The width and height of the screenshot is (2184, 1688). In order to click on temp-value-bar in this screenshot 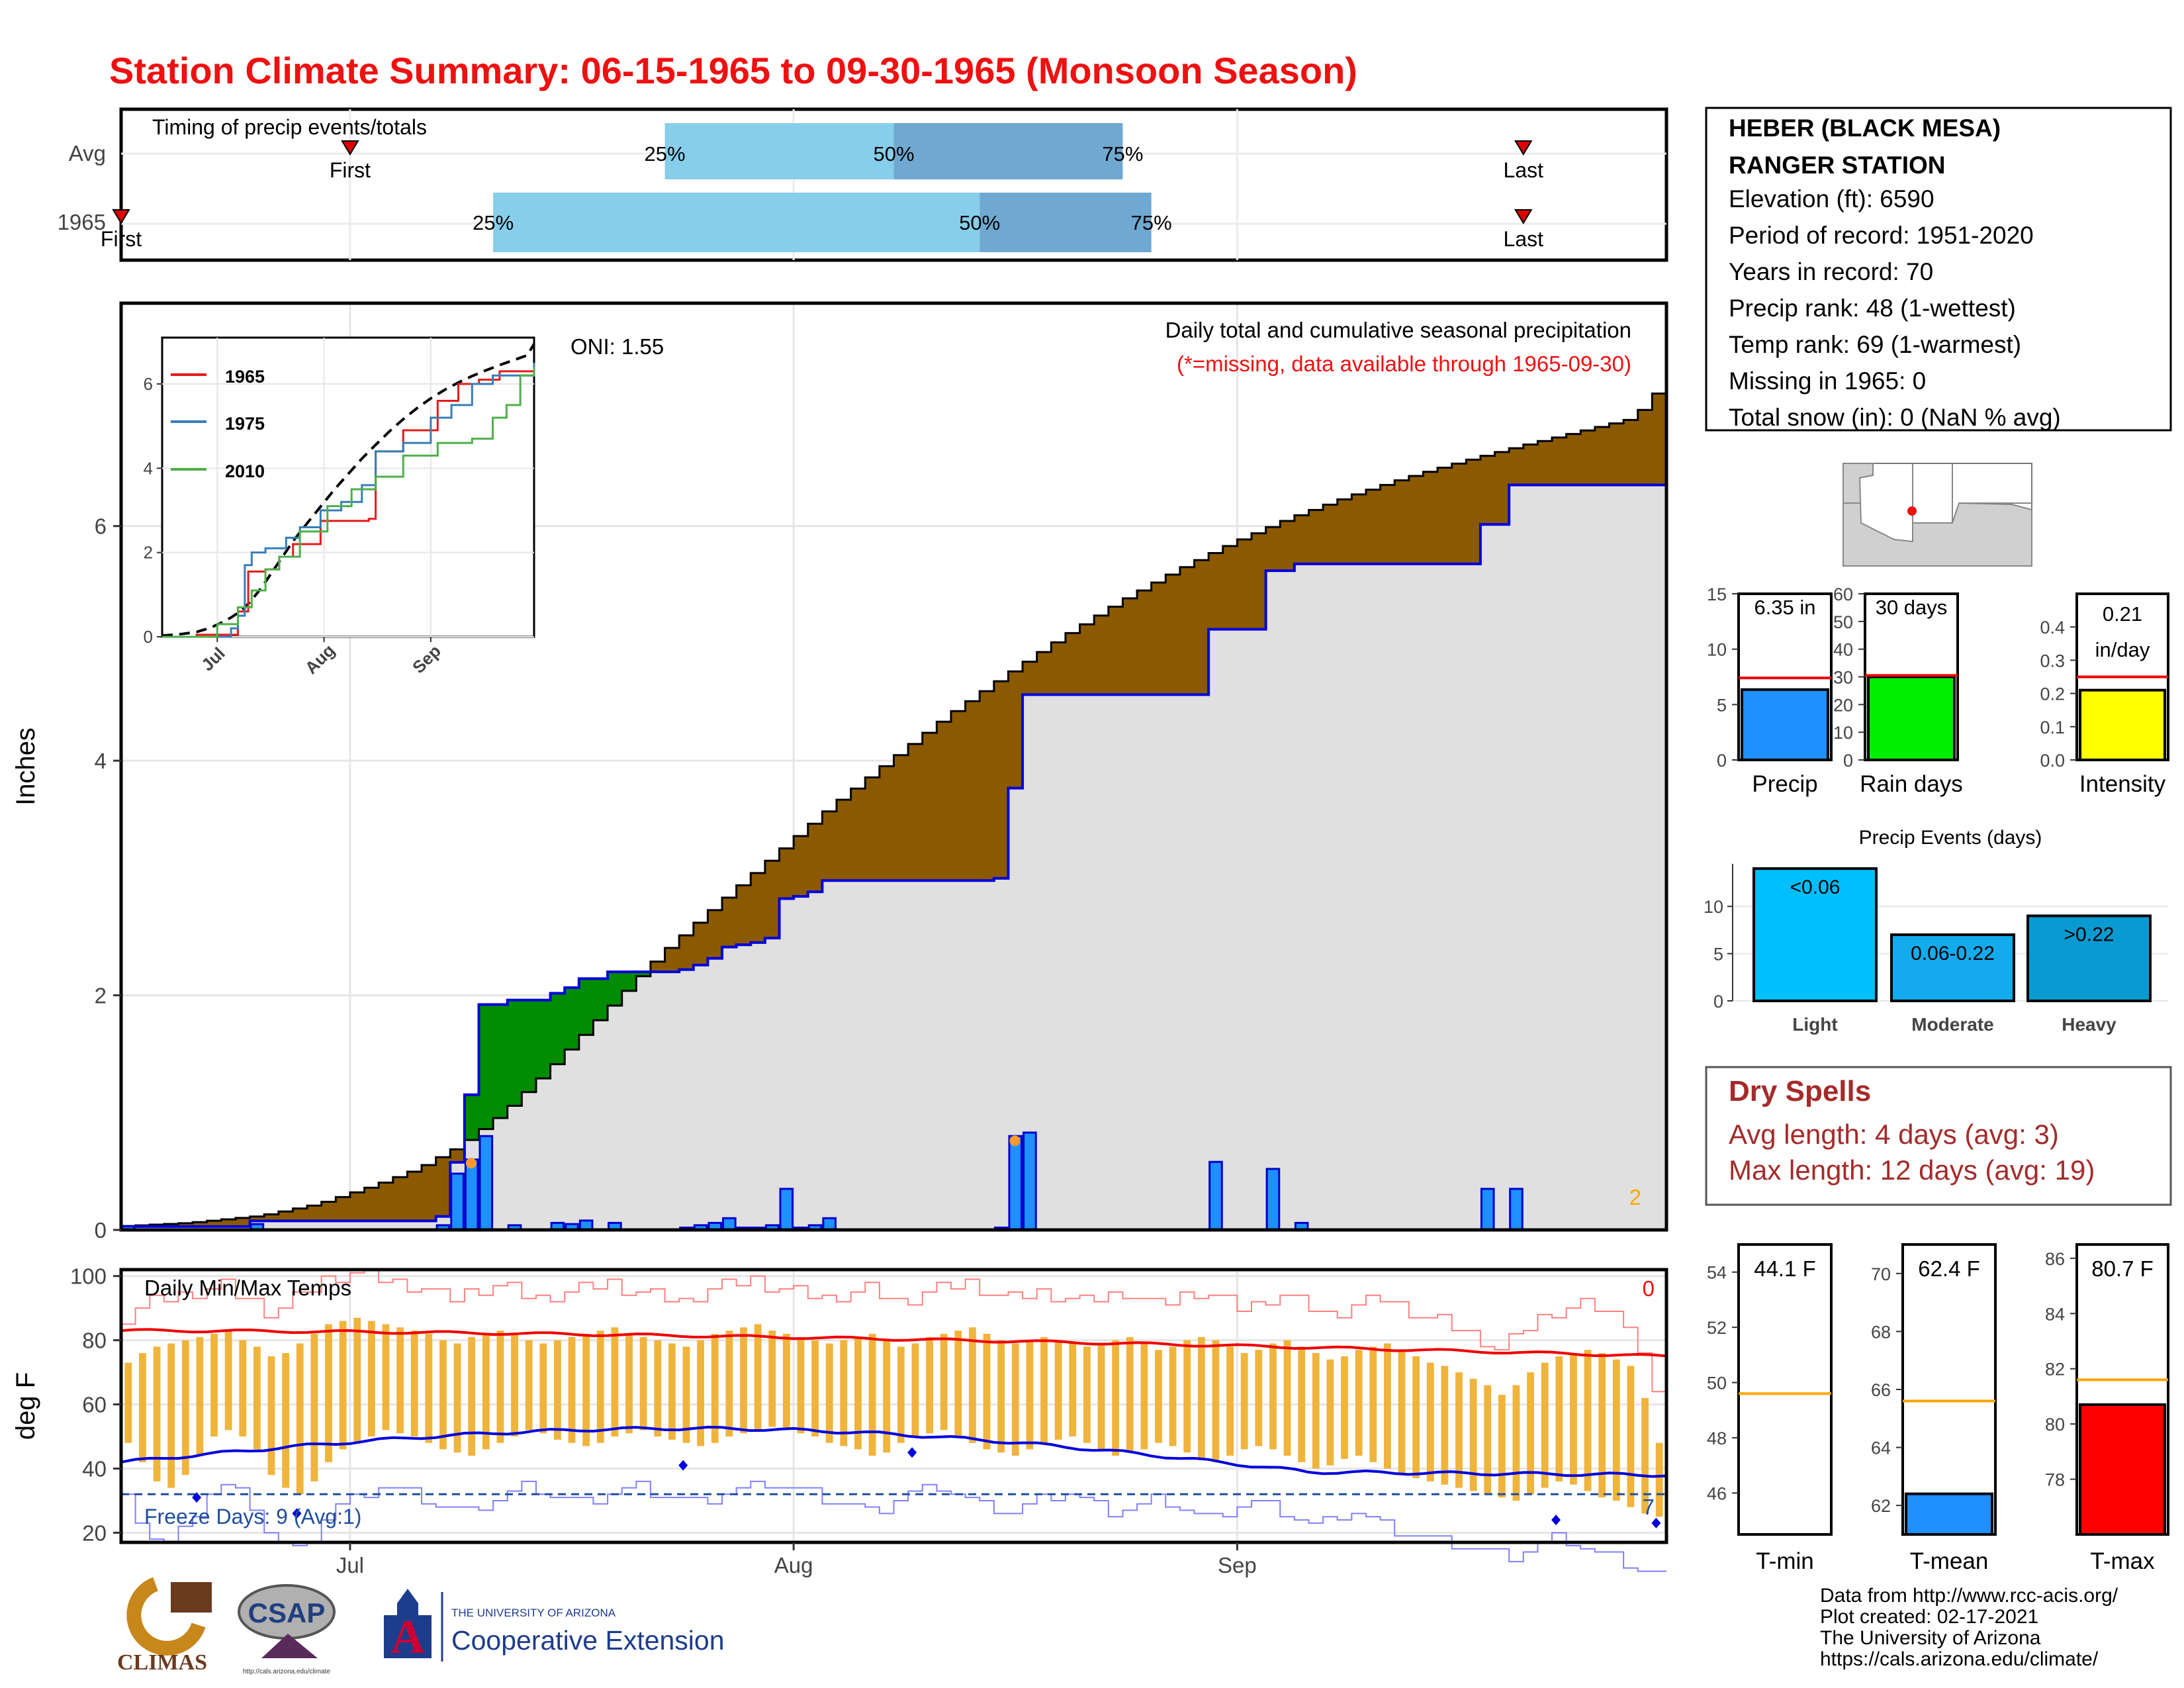, I will do `click(1949, 1514)`.